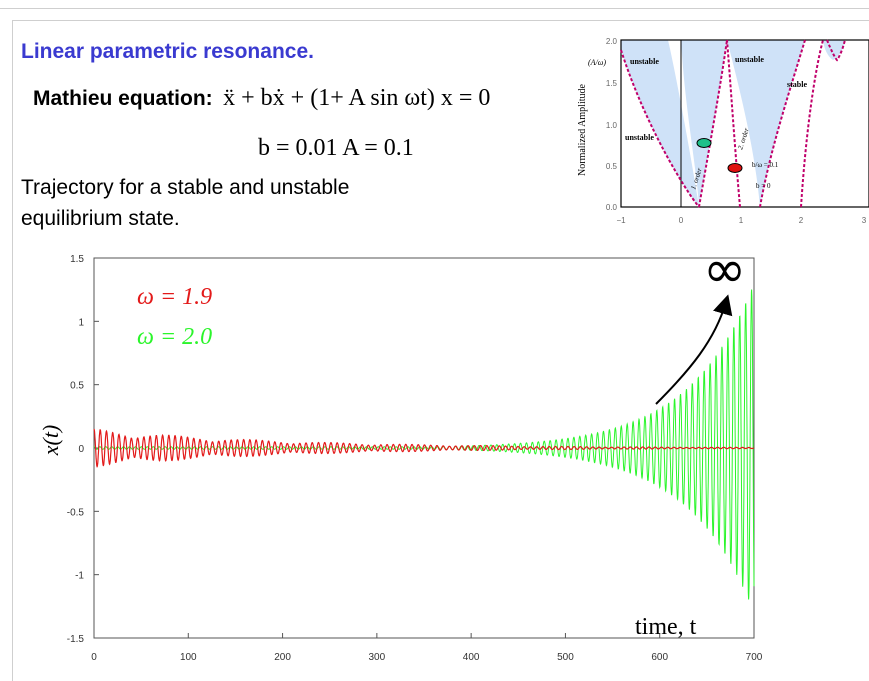 The width and height of the screenshot is (869, 681). What do you see at coordinates (797, 84) in the screenshot?
I see `region-label-stable: stable` at bounding box center [797, 84].